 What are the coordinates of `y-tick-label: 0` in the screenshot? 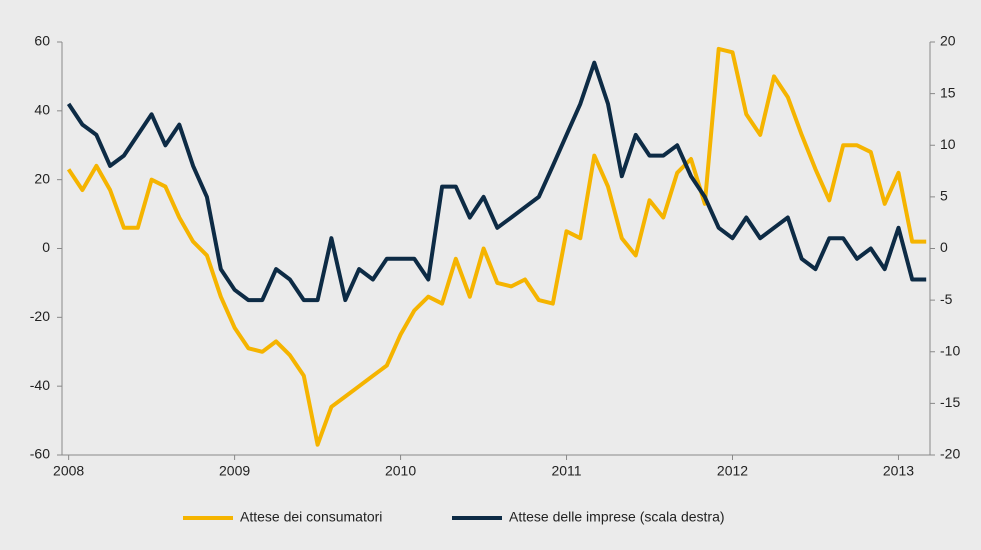 It's located at (46, 247).